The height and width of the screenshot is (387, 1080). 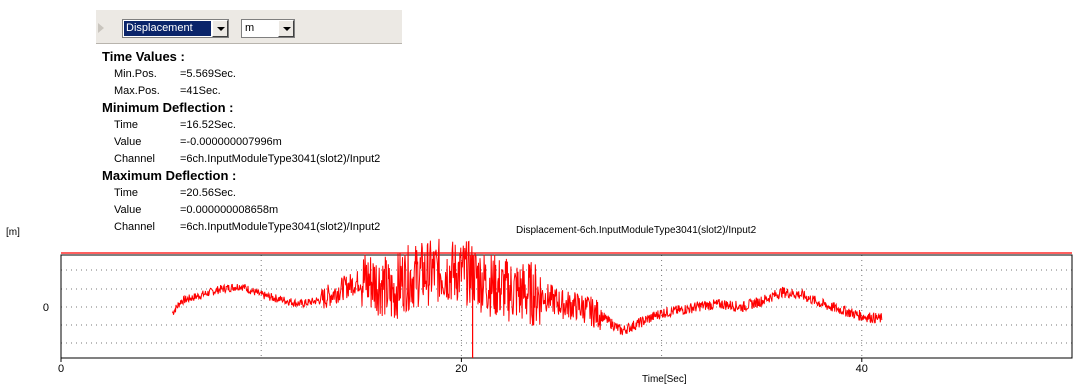 I want to click on toolbar: Displacement m, so click(x=249, y=26).